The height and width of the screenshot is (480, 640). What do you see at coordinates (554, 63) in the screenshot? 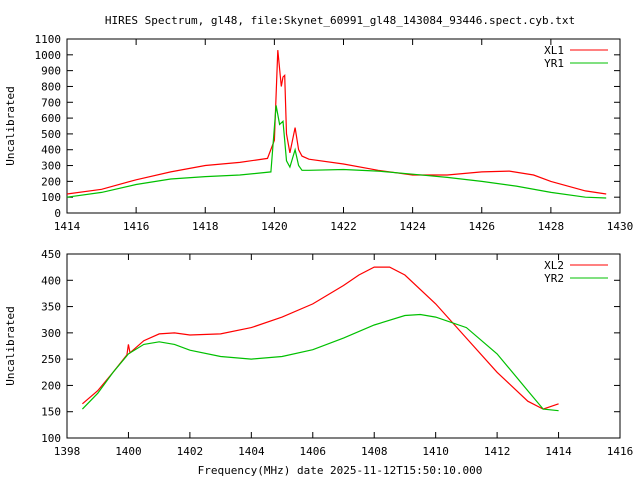
I see `legend-label: YR1` at bounding box center [554, 63].